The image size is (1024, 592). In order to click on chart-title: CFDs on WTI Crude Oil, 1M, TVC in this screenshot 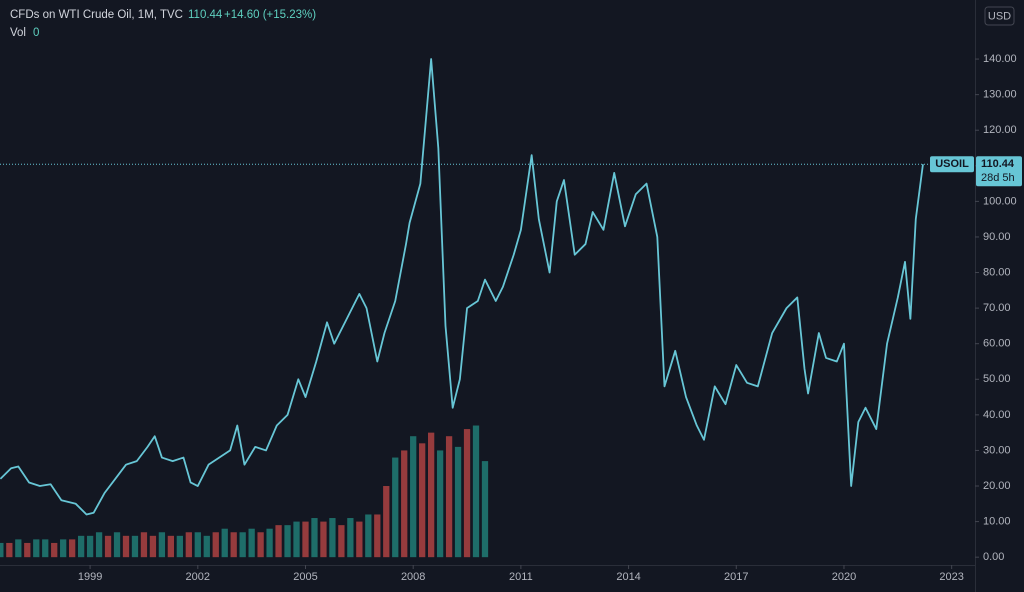, I will do `click(96, 15)`.